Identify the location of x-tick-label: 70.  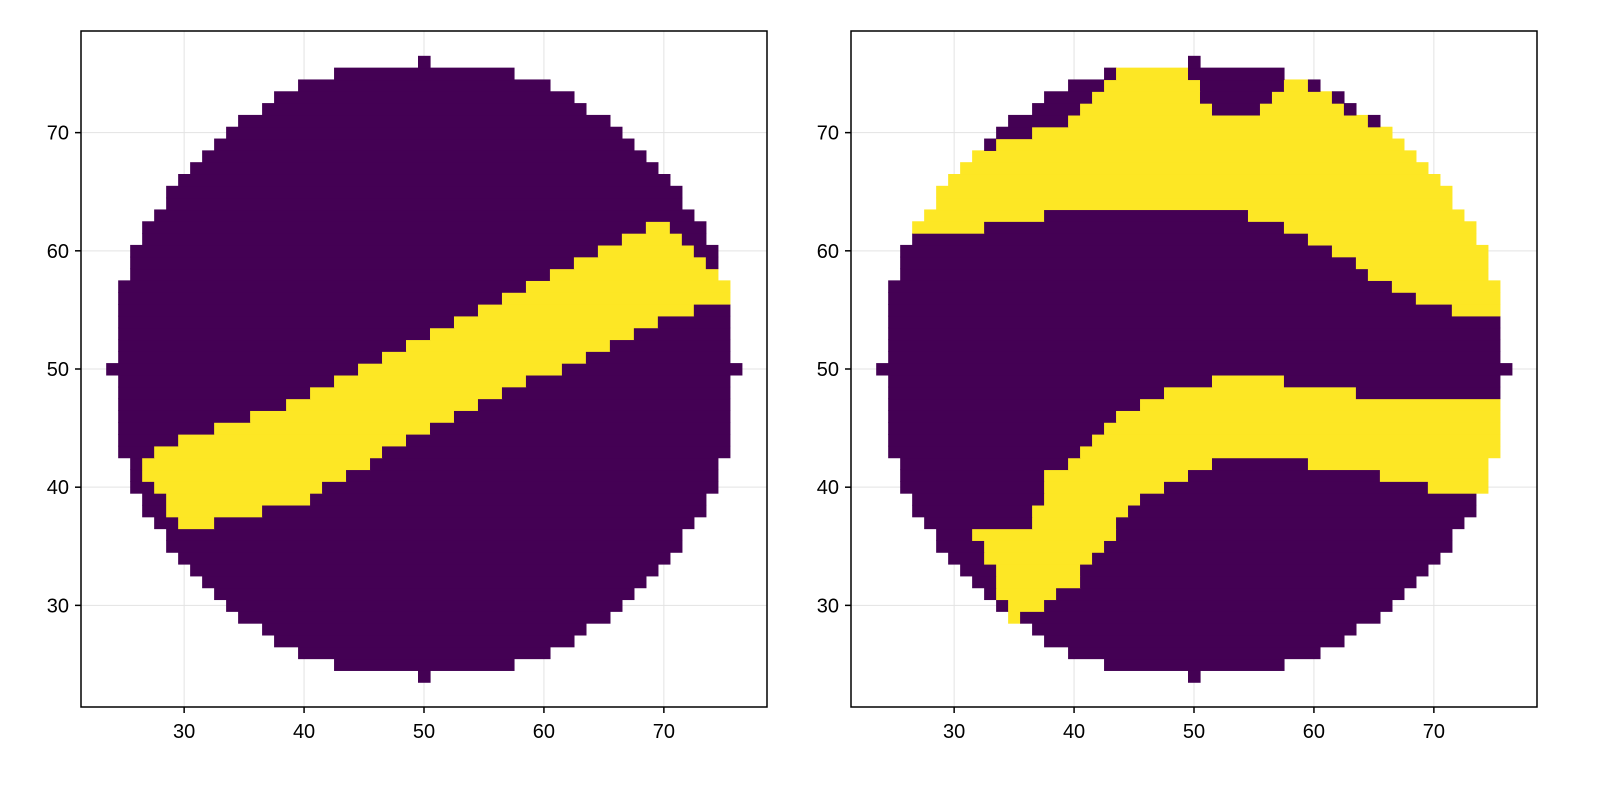
(664, 732).